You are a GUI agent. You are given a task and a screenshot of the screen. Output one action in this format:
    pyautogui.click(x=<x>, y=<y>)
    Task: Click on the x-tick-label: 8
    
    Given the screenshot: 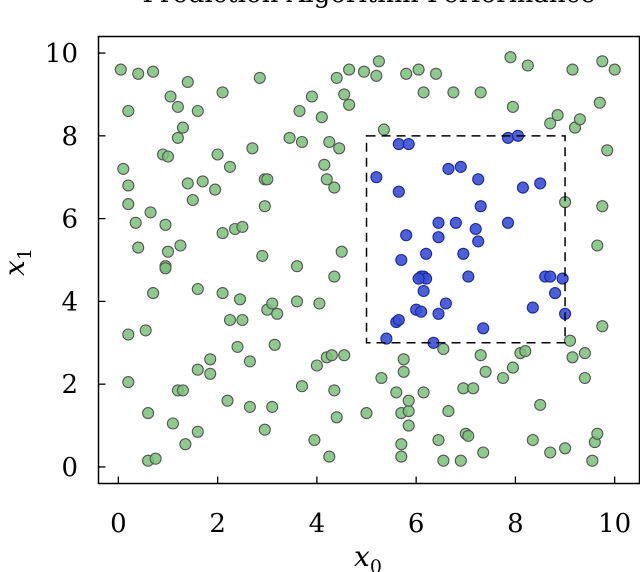 What is the action you would take?
    pyautogui.click(x=515, y=524)
    